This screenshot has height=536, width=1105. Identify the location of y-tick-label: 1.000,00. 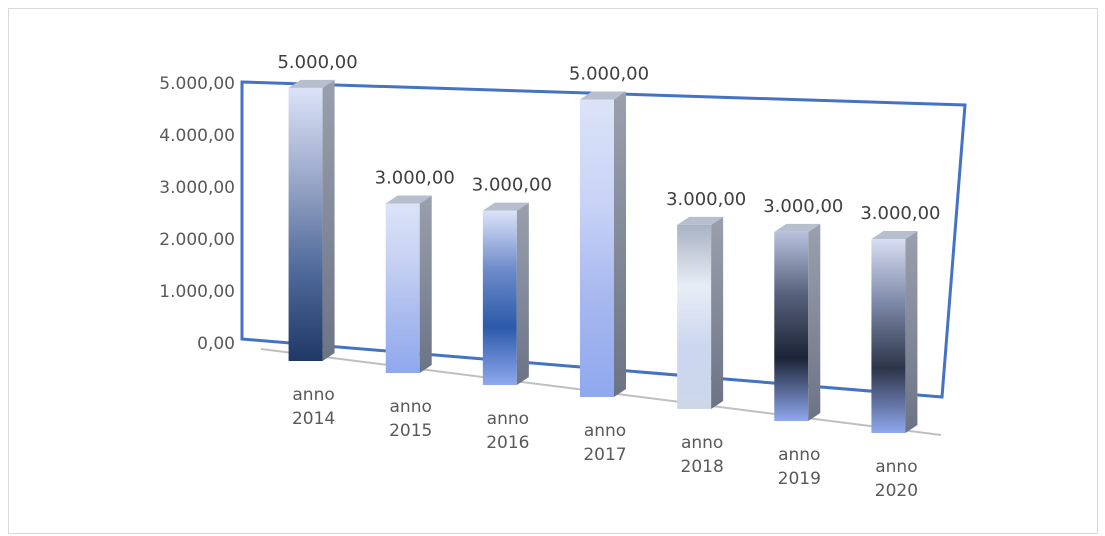
(197, 292).